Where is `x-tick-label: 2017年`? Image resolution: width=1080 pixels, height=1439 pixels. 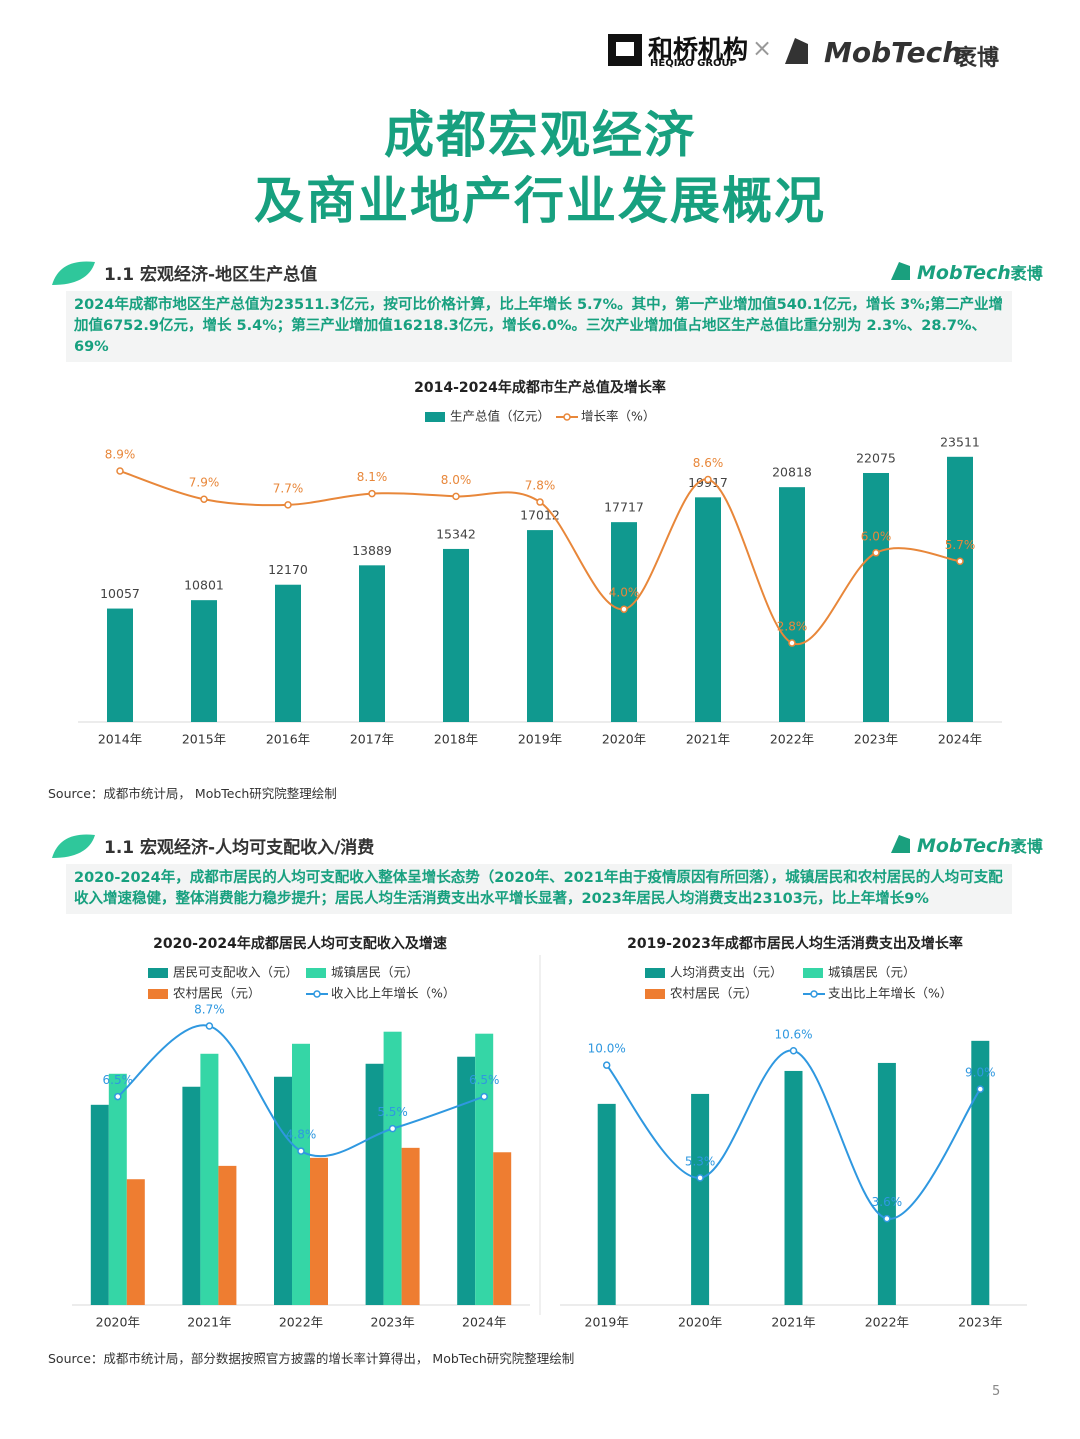
x-tick-label: 2017年 is located at coordinates (372, 739).